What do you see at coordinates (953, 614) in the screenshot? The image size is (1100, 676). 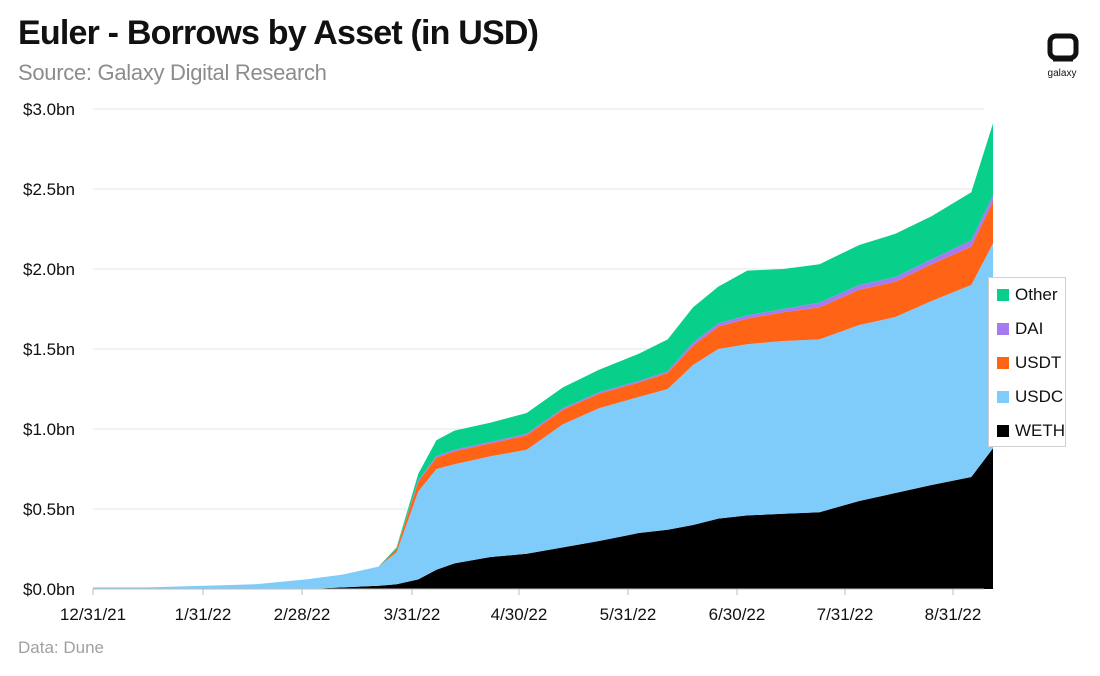 I see `x-tick-label: 8/31/22` at bounding box center [953, 614].